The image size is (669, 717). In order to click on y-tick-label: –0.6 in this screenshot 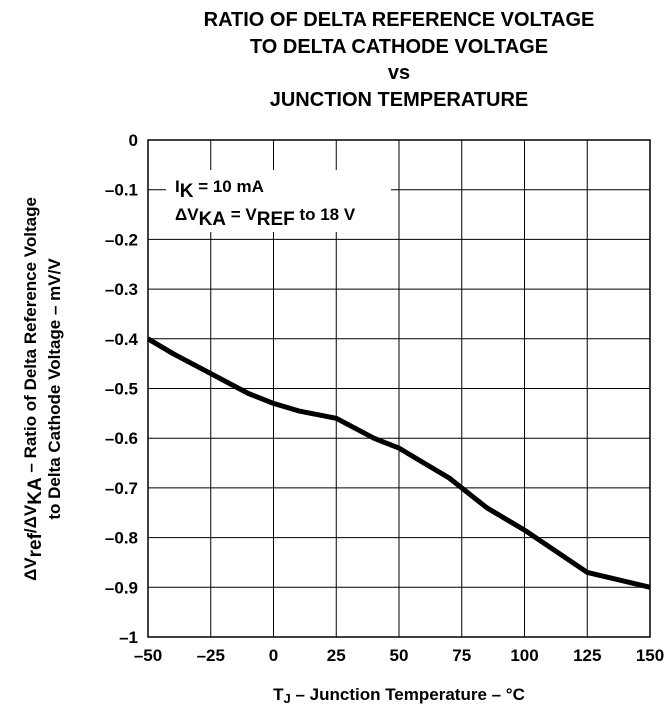, I will do `click(121, 438)`.